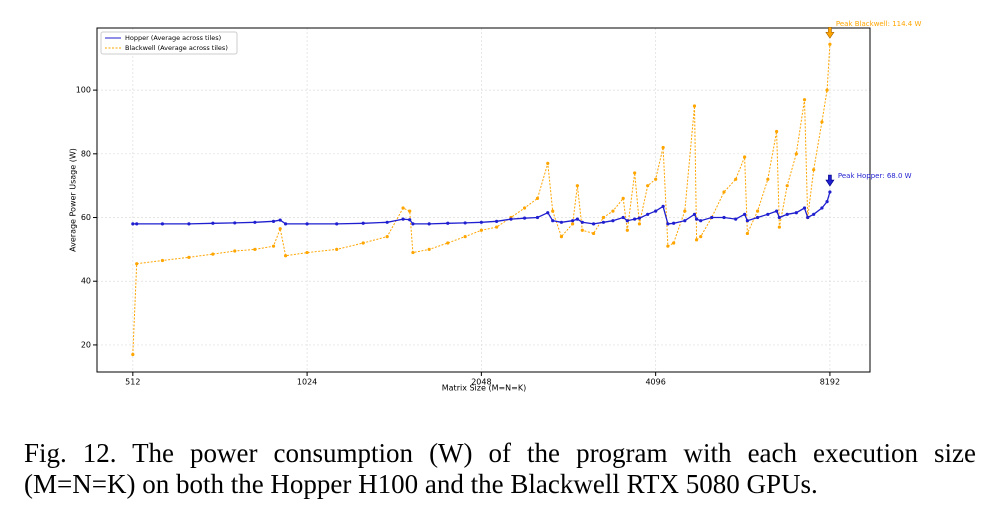 This screenshot has width=1000, height=526. Describe the element at coordinates (86, 217) in the screenshot. I see `y-tick-label: 60` at that location.